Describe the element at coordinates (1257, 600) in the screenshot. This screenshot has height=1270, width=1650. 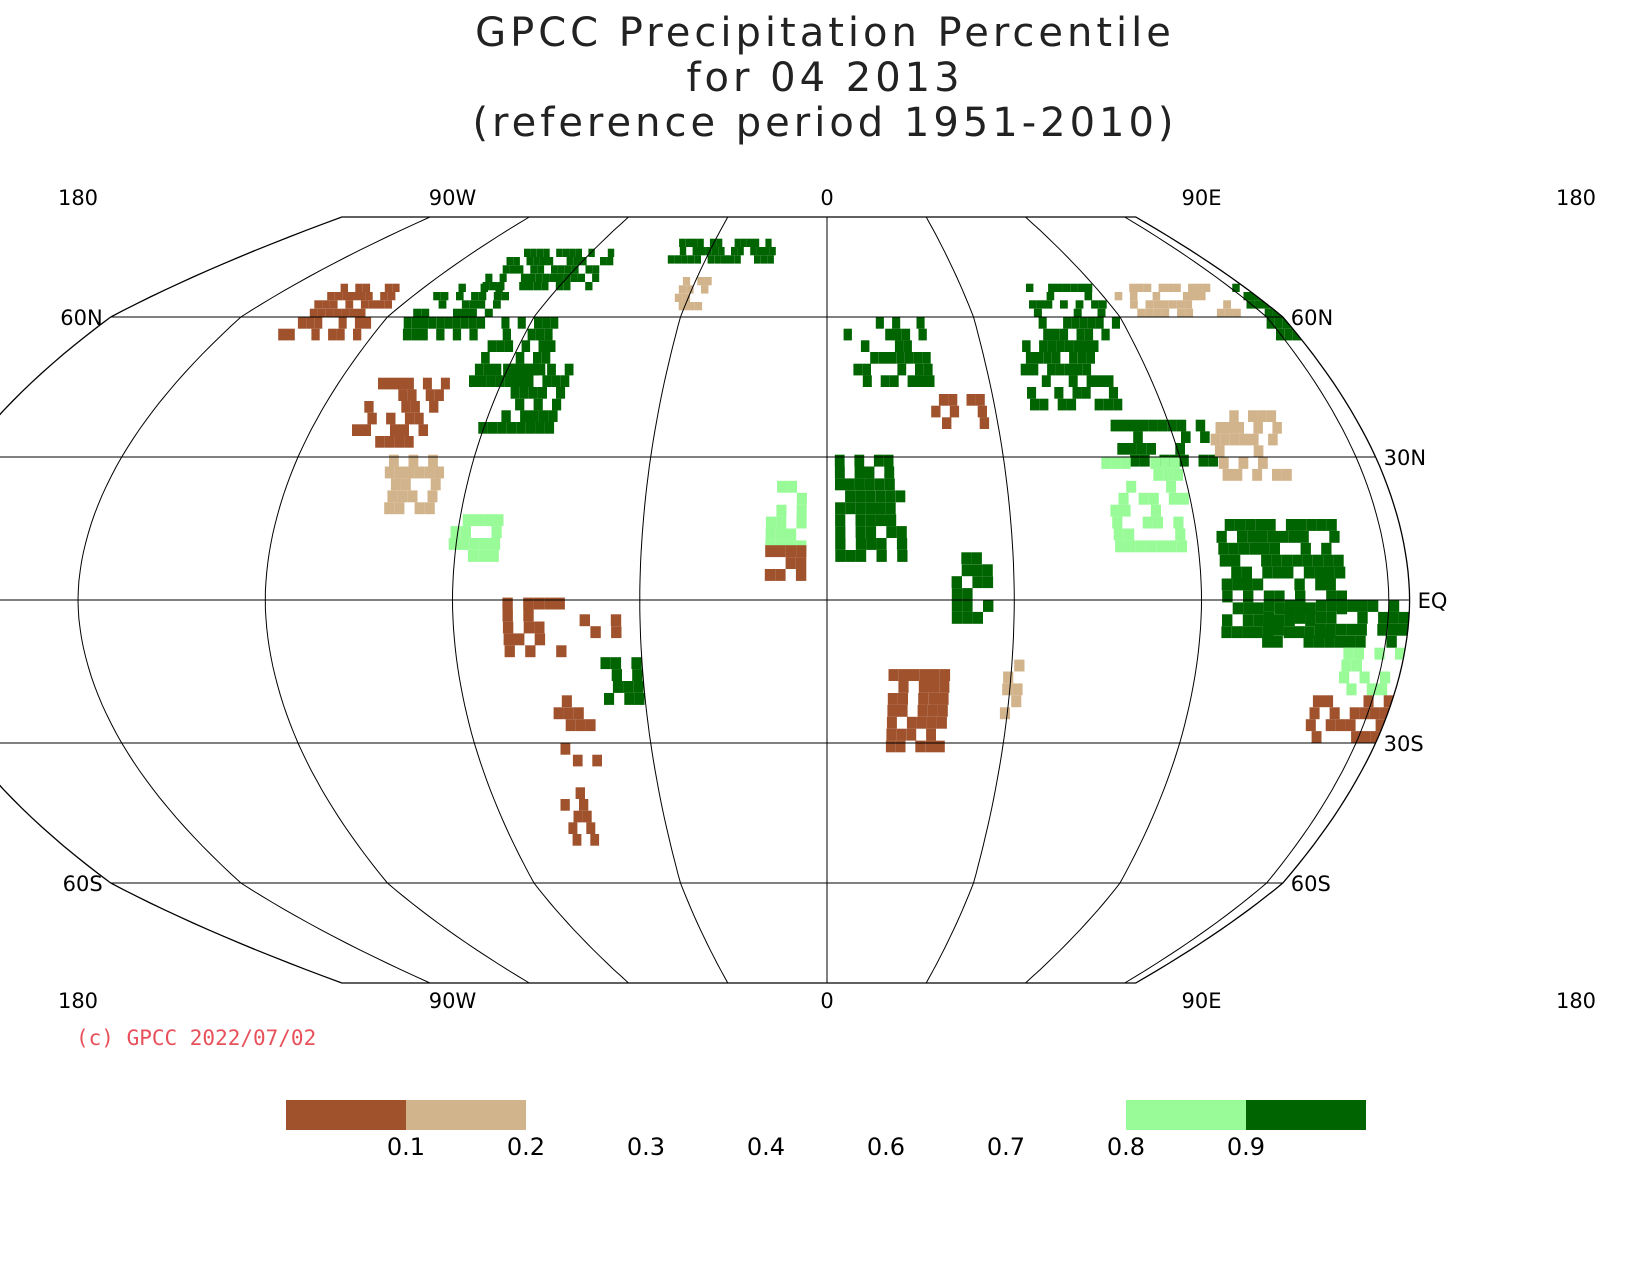
I see `meridian-line` at that location.